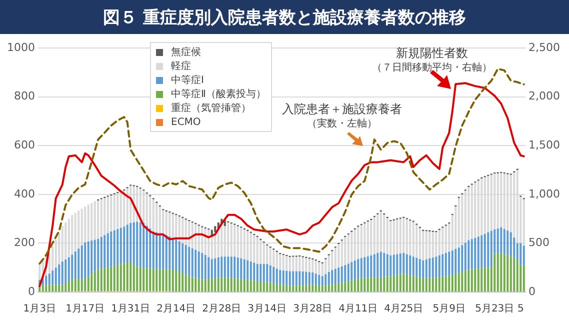 The height and width of the screenshot is (320, 569). I want to click on x-tick-label: 5月9日, so click(449, 309).